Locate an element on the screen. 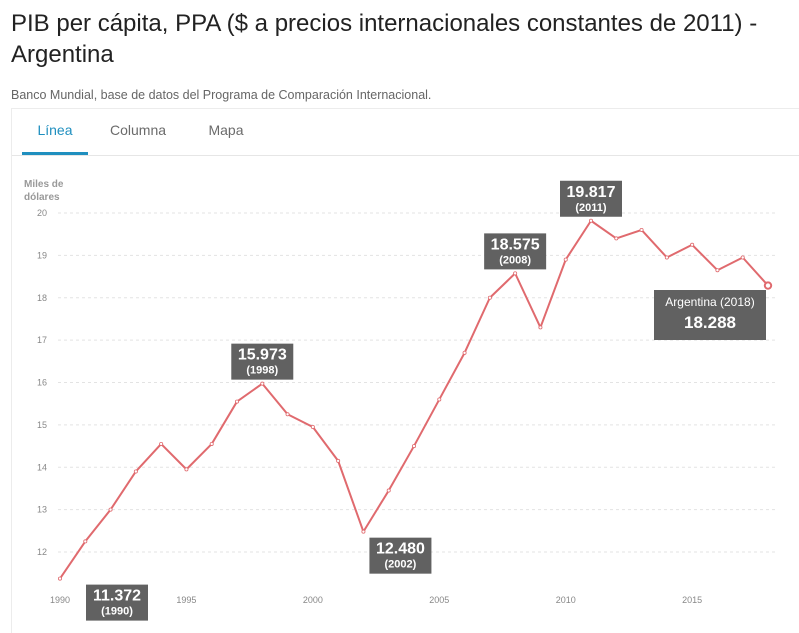  y-axis-title-line1: Miles de is located at coordinates (44, 184).